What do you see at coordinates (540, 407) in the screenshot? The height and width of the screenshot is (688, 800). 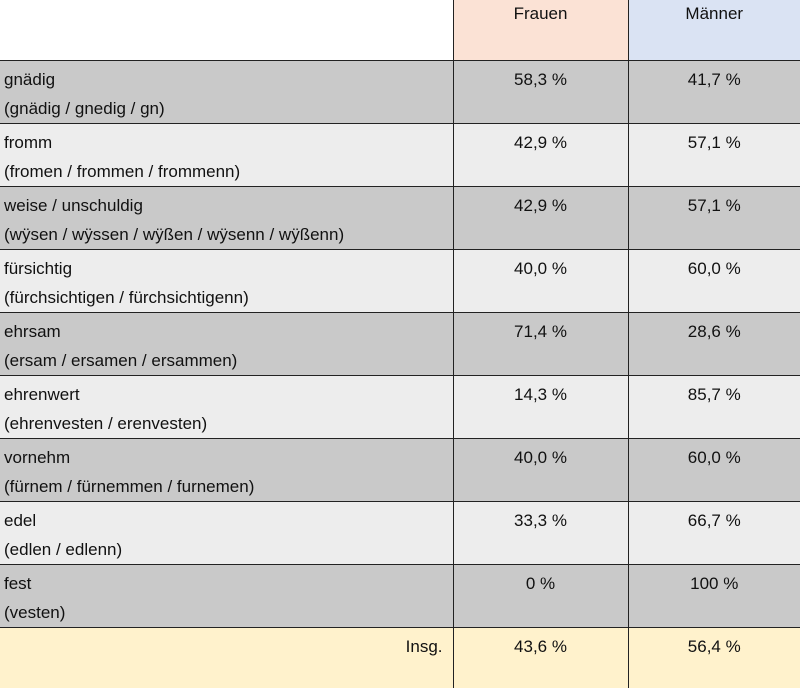 I see `frauen-cell: 14,3 %` at bounding box center [540, 407].